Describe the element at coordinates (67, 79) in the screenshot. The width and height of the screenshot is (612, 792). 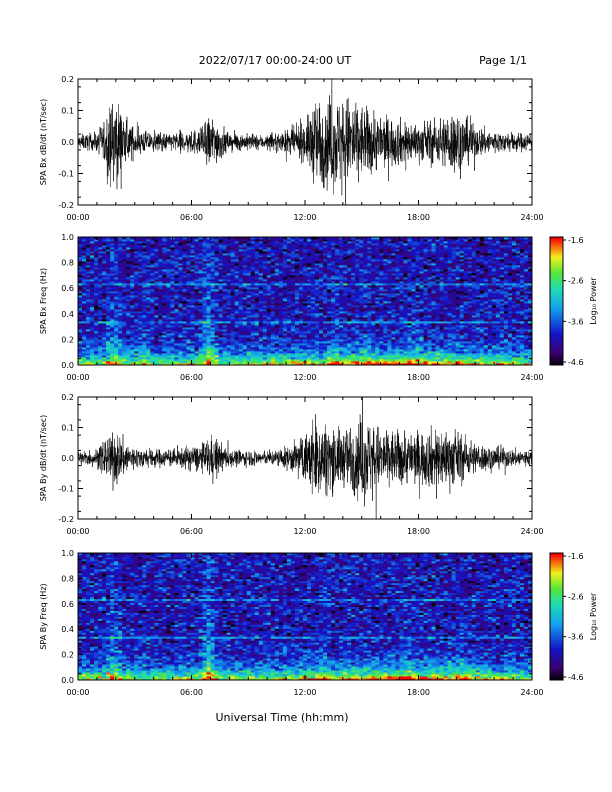
I see `y-tick-label: 0.2` at that location.